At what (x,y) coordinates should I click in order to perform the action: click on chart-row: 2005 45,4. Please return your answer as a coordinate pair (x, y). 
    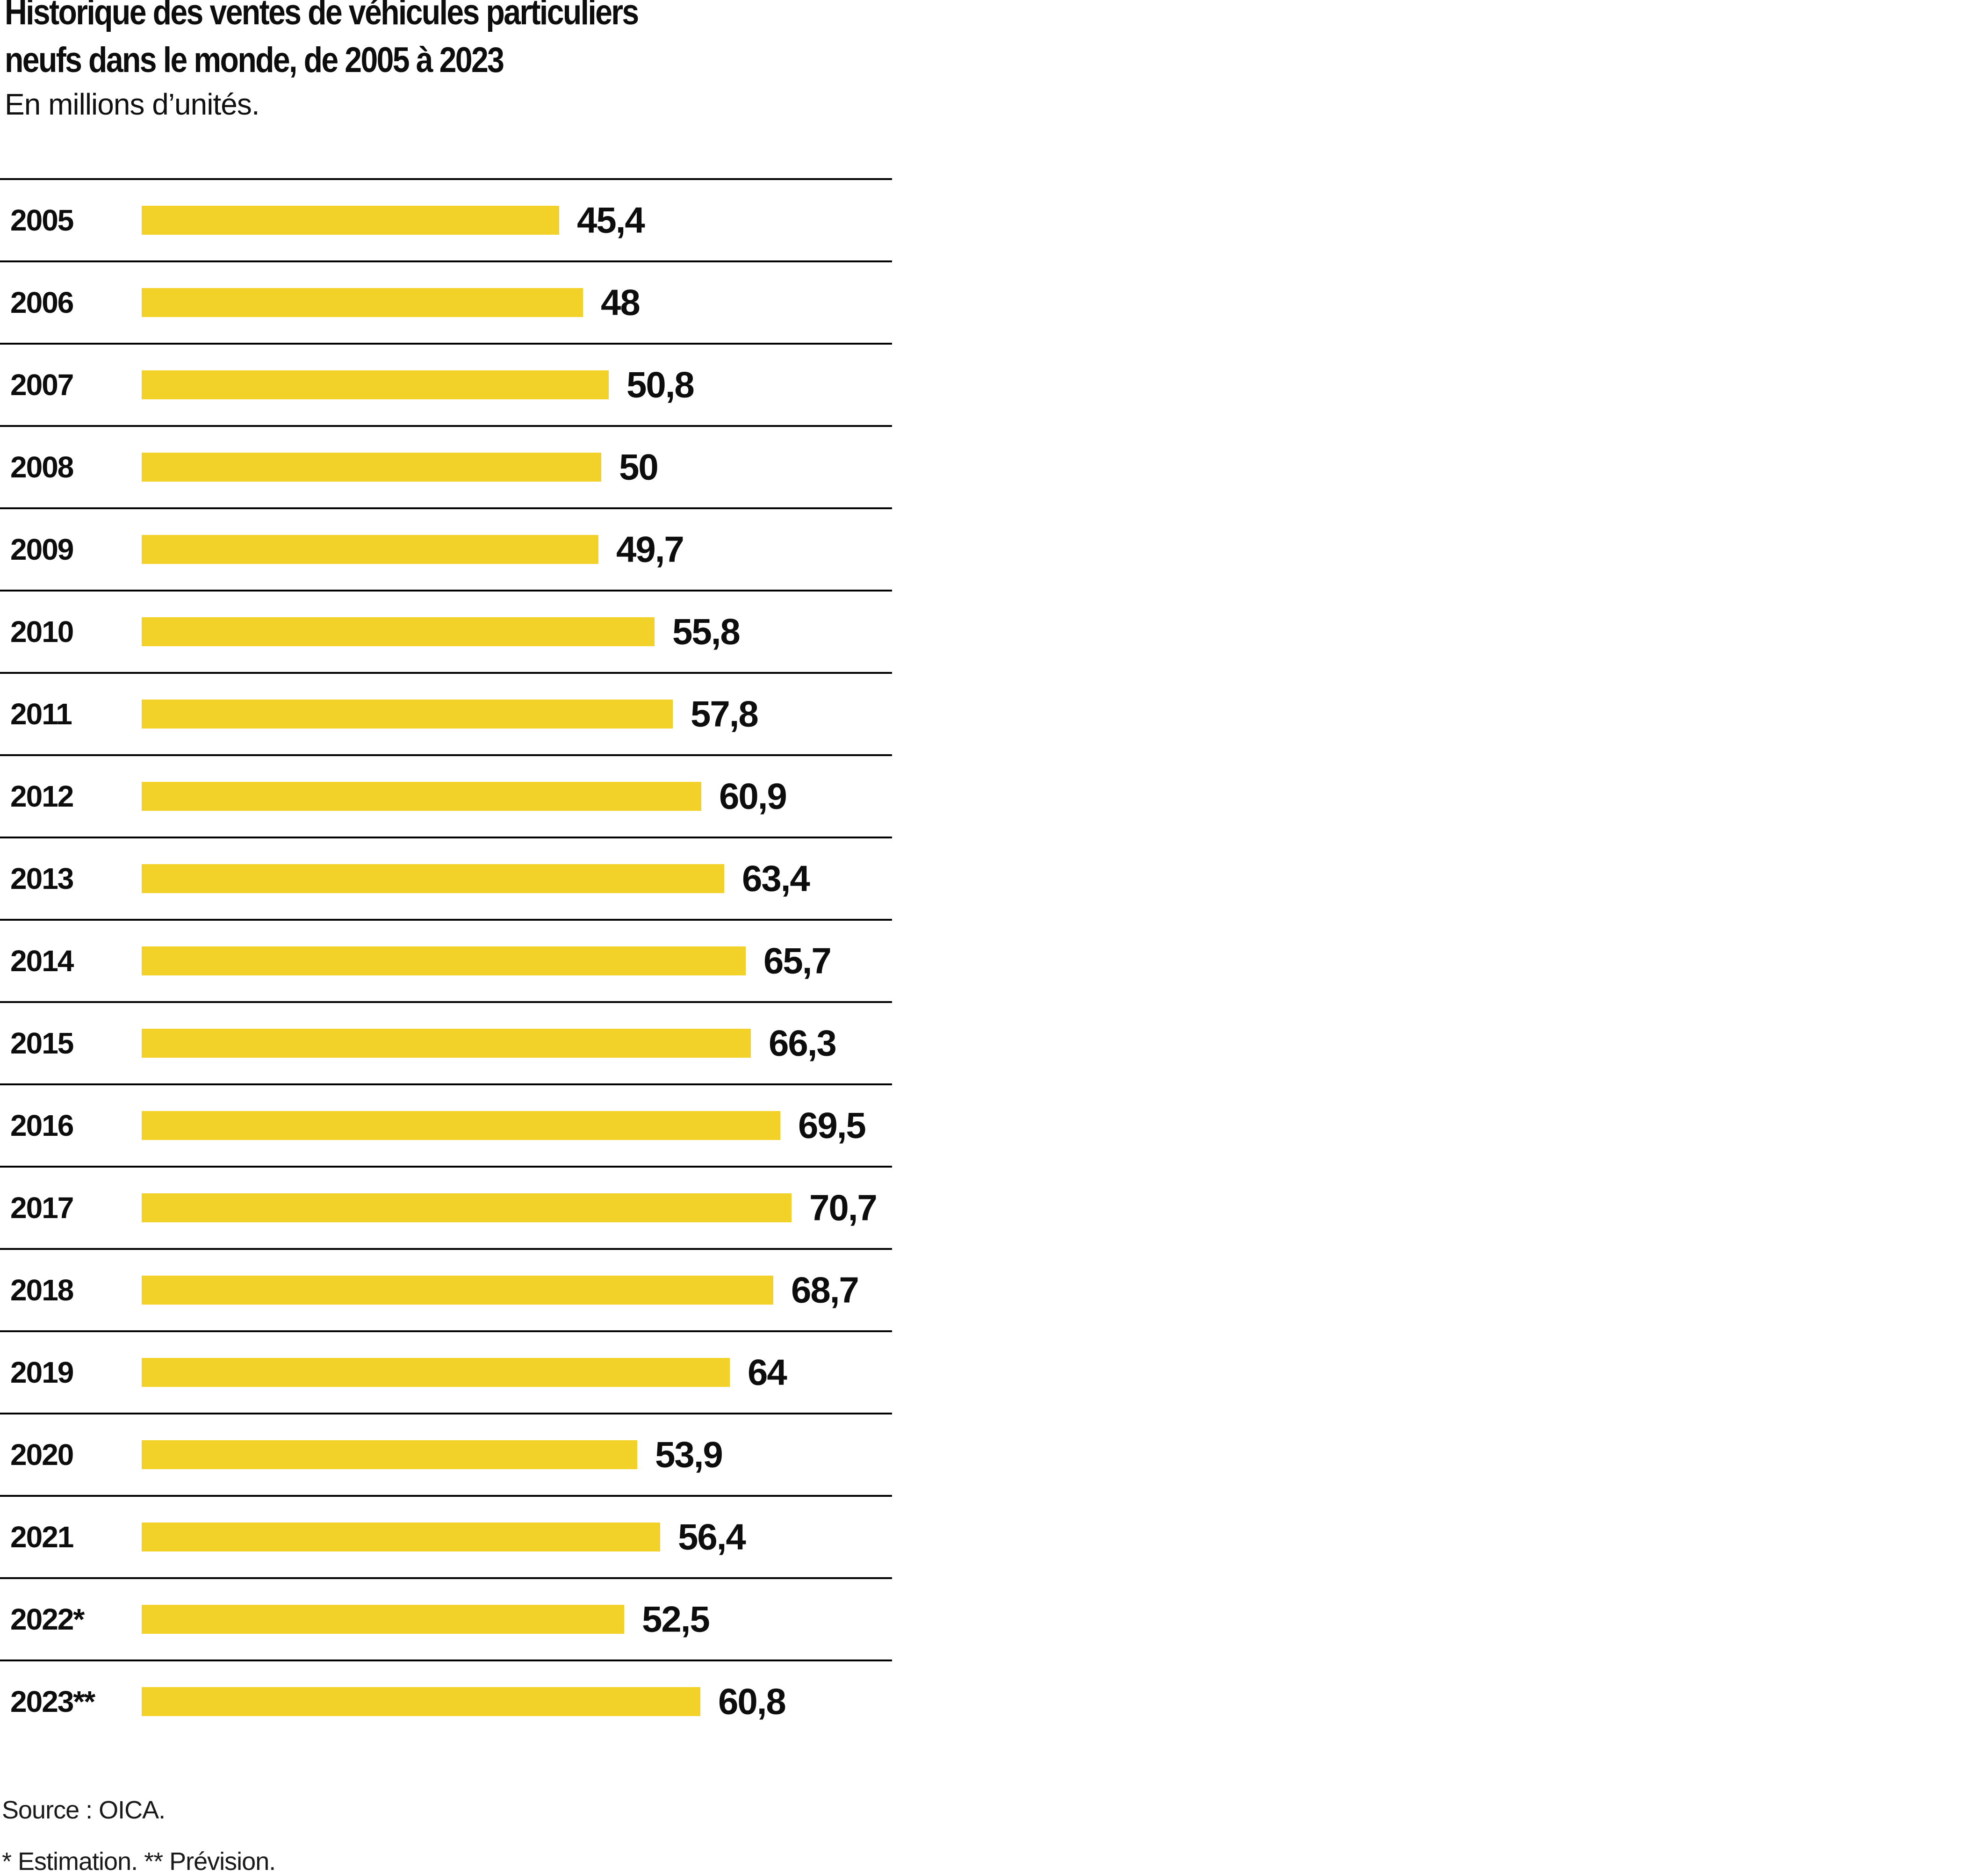
    Looking at the image, I should click on (446, 219).